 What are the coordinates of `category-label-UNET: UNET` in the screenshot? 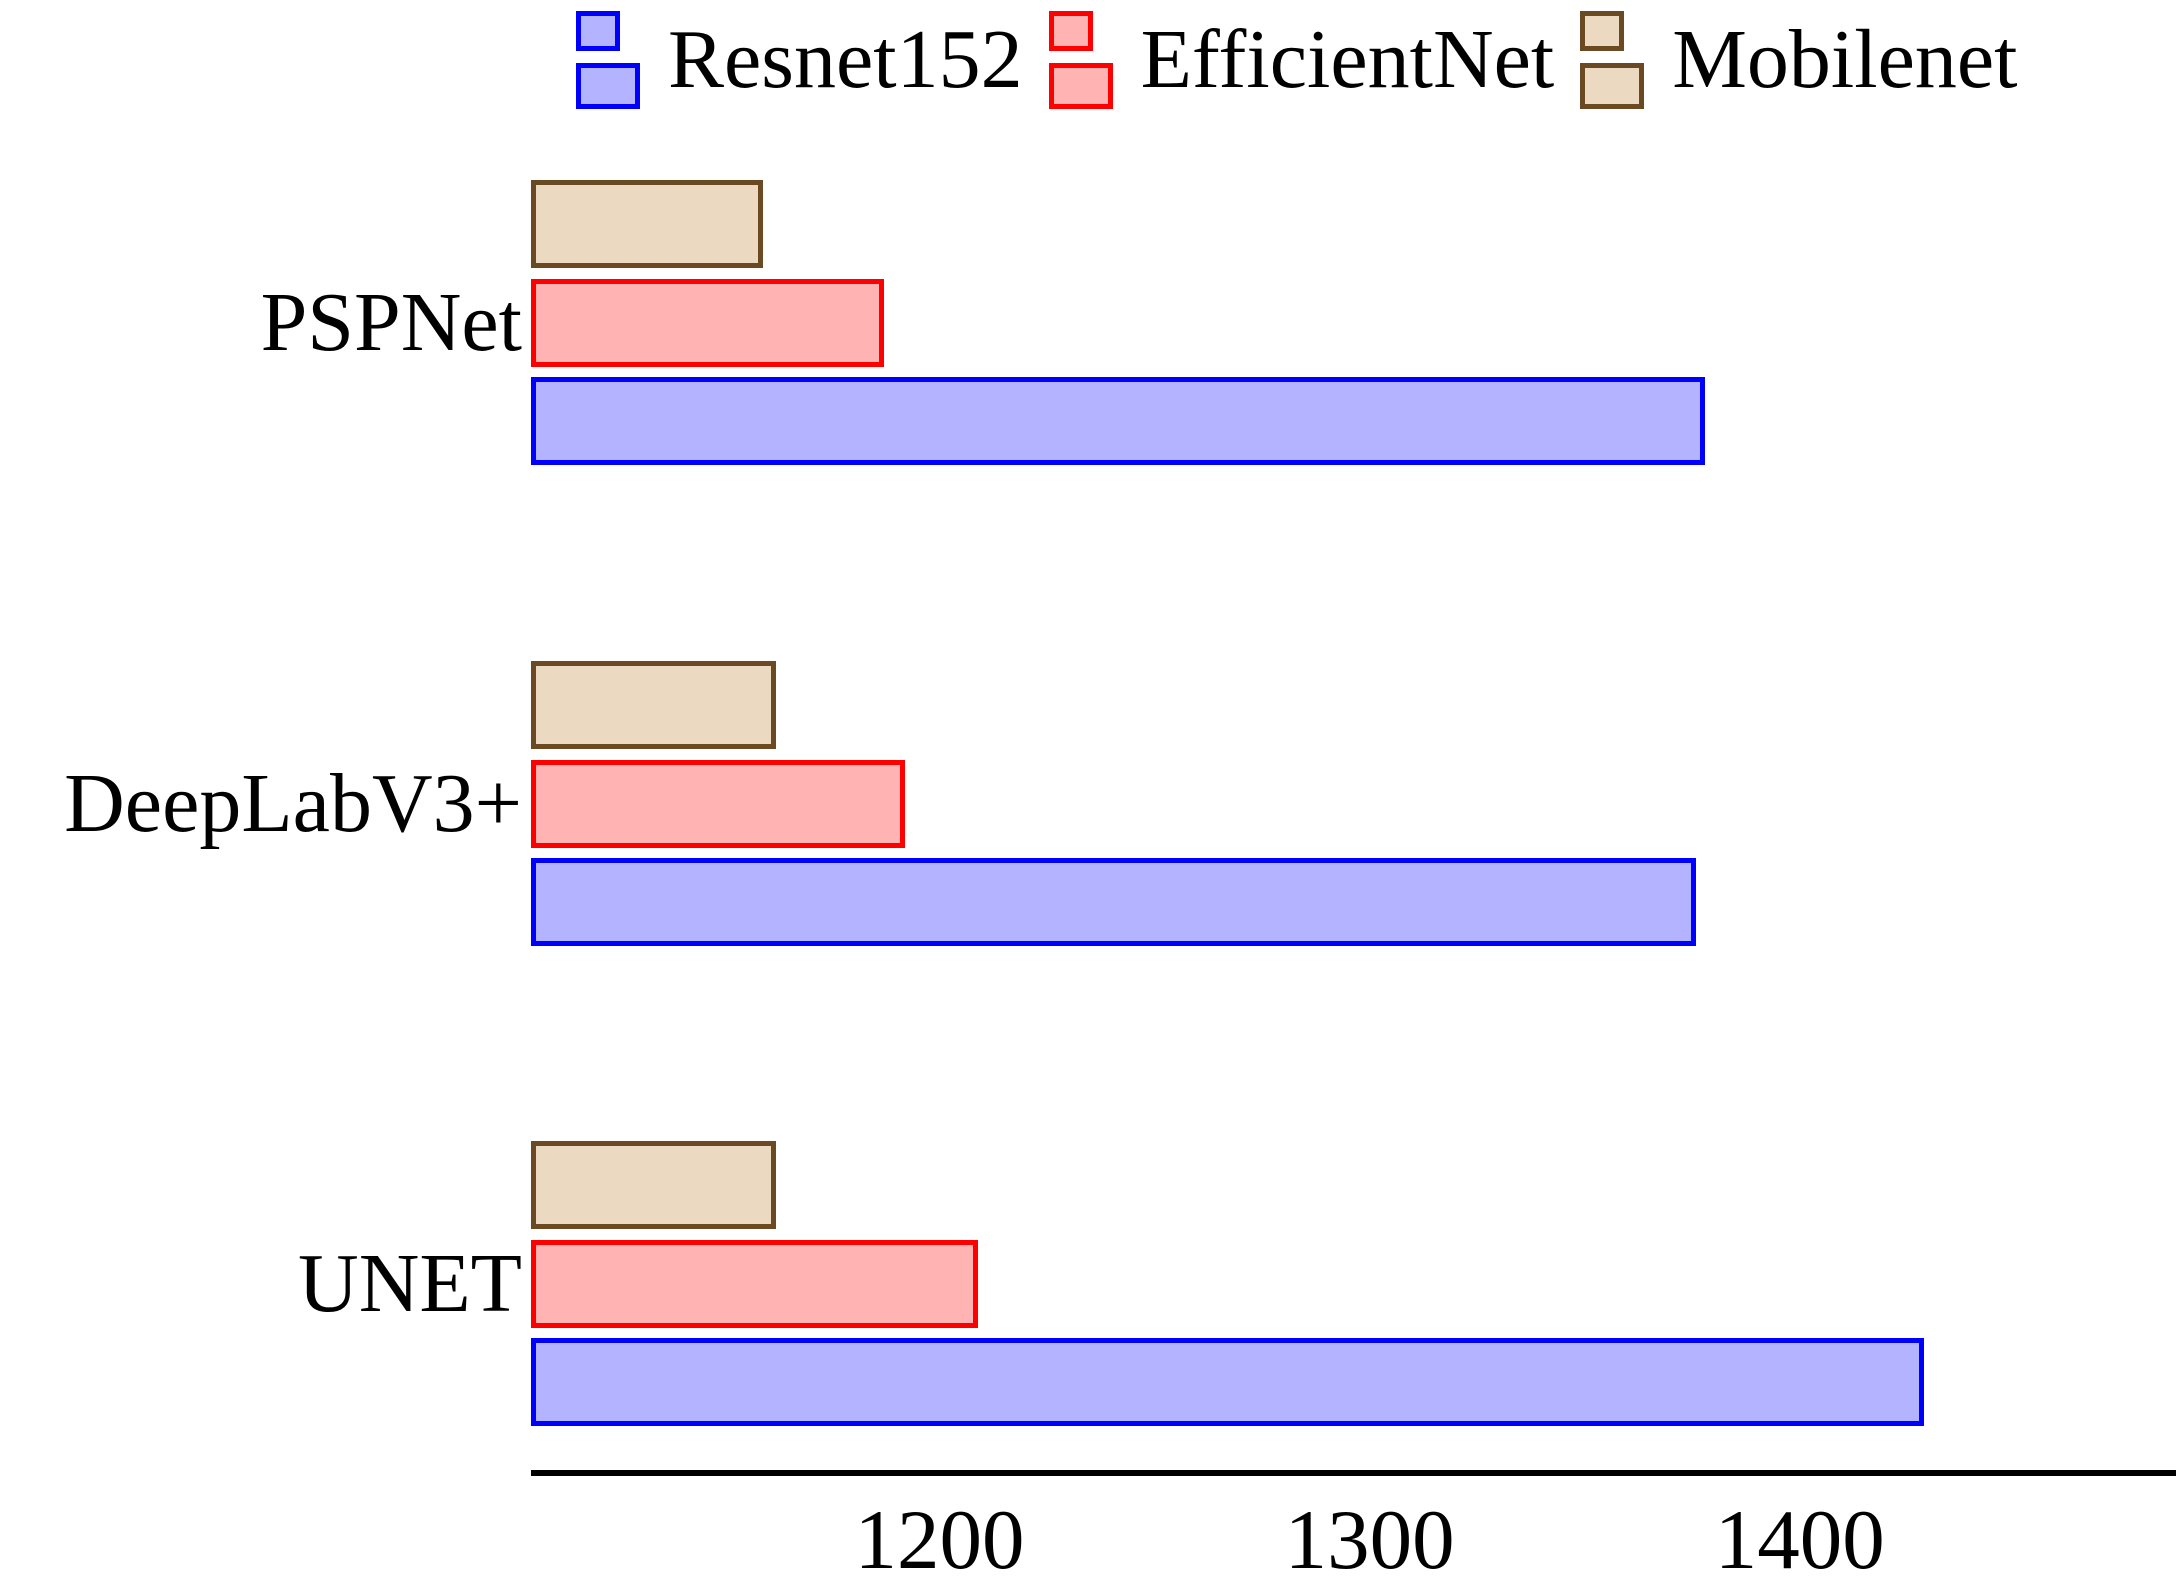 It's located at (410, 1283).